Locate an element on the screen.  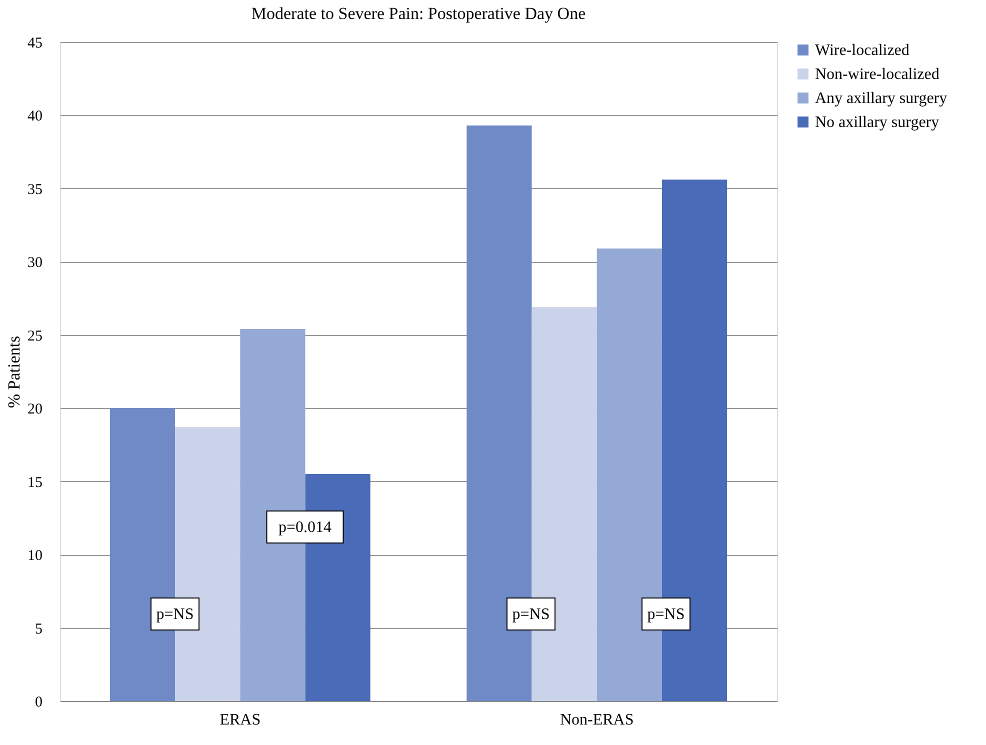
legend-label: Non-wire-localized is located at coordinates (877, 74).